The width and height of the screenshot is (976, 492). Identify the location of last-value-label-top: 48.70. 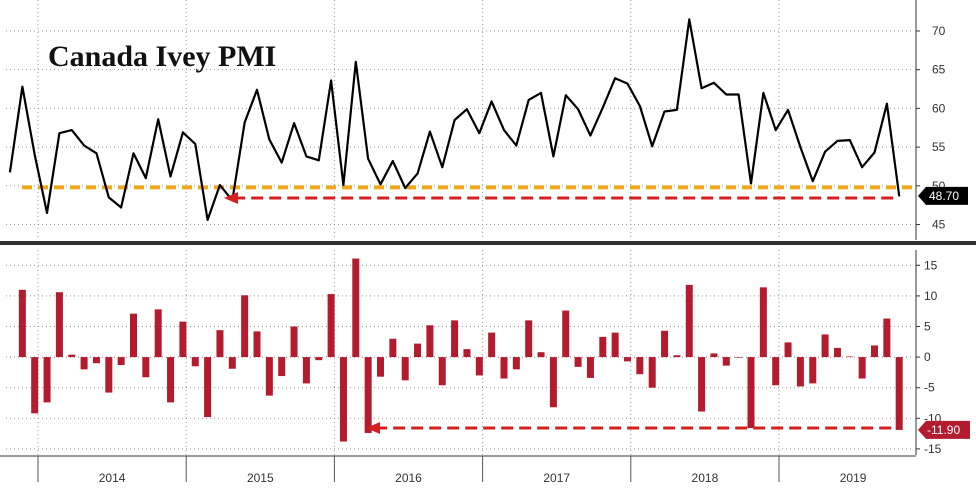
(944, 196).